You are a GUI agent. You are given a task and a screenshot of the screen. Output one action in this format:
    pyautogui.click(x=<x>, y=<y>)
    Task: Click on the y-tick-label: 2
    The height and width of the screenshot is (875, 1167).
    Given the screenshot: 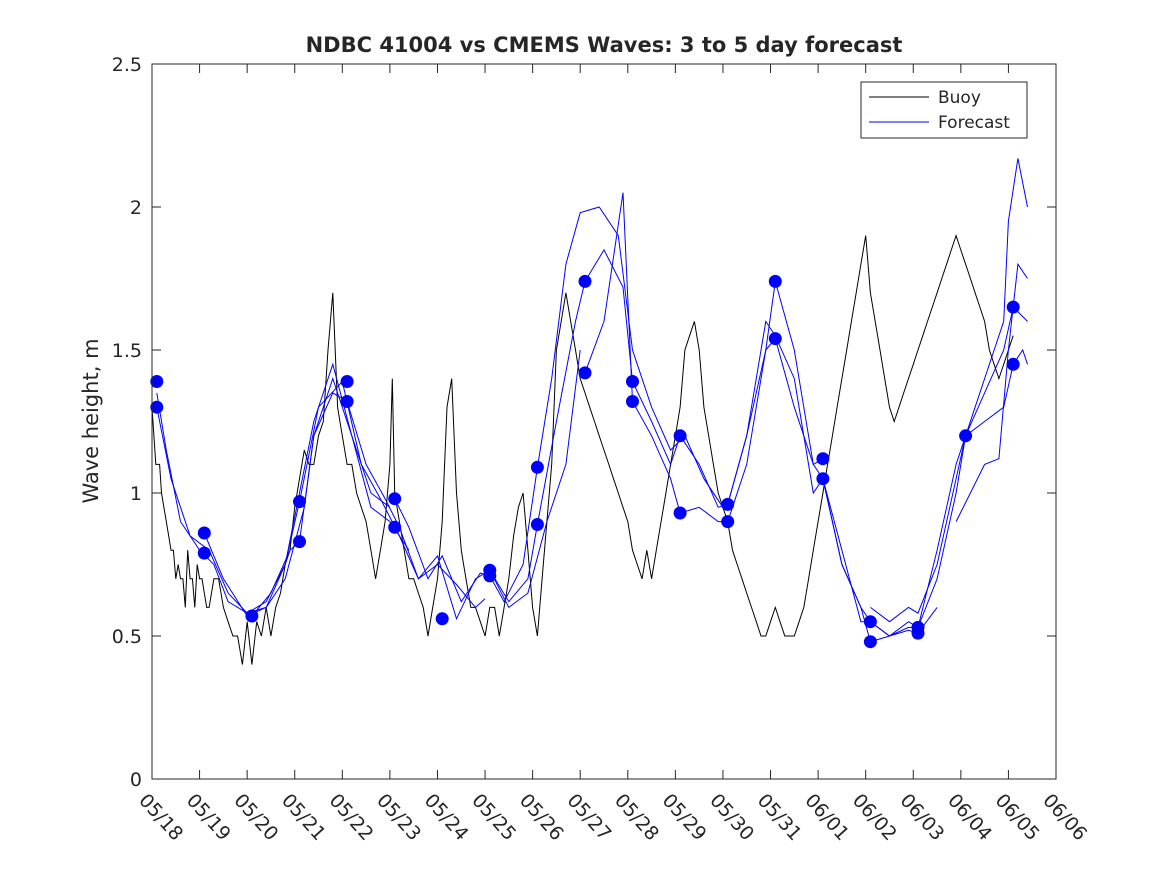 What is the action you would take?
    pyautogui.click(x=136, y=208)
    